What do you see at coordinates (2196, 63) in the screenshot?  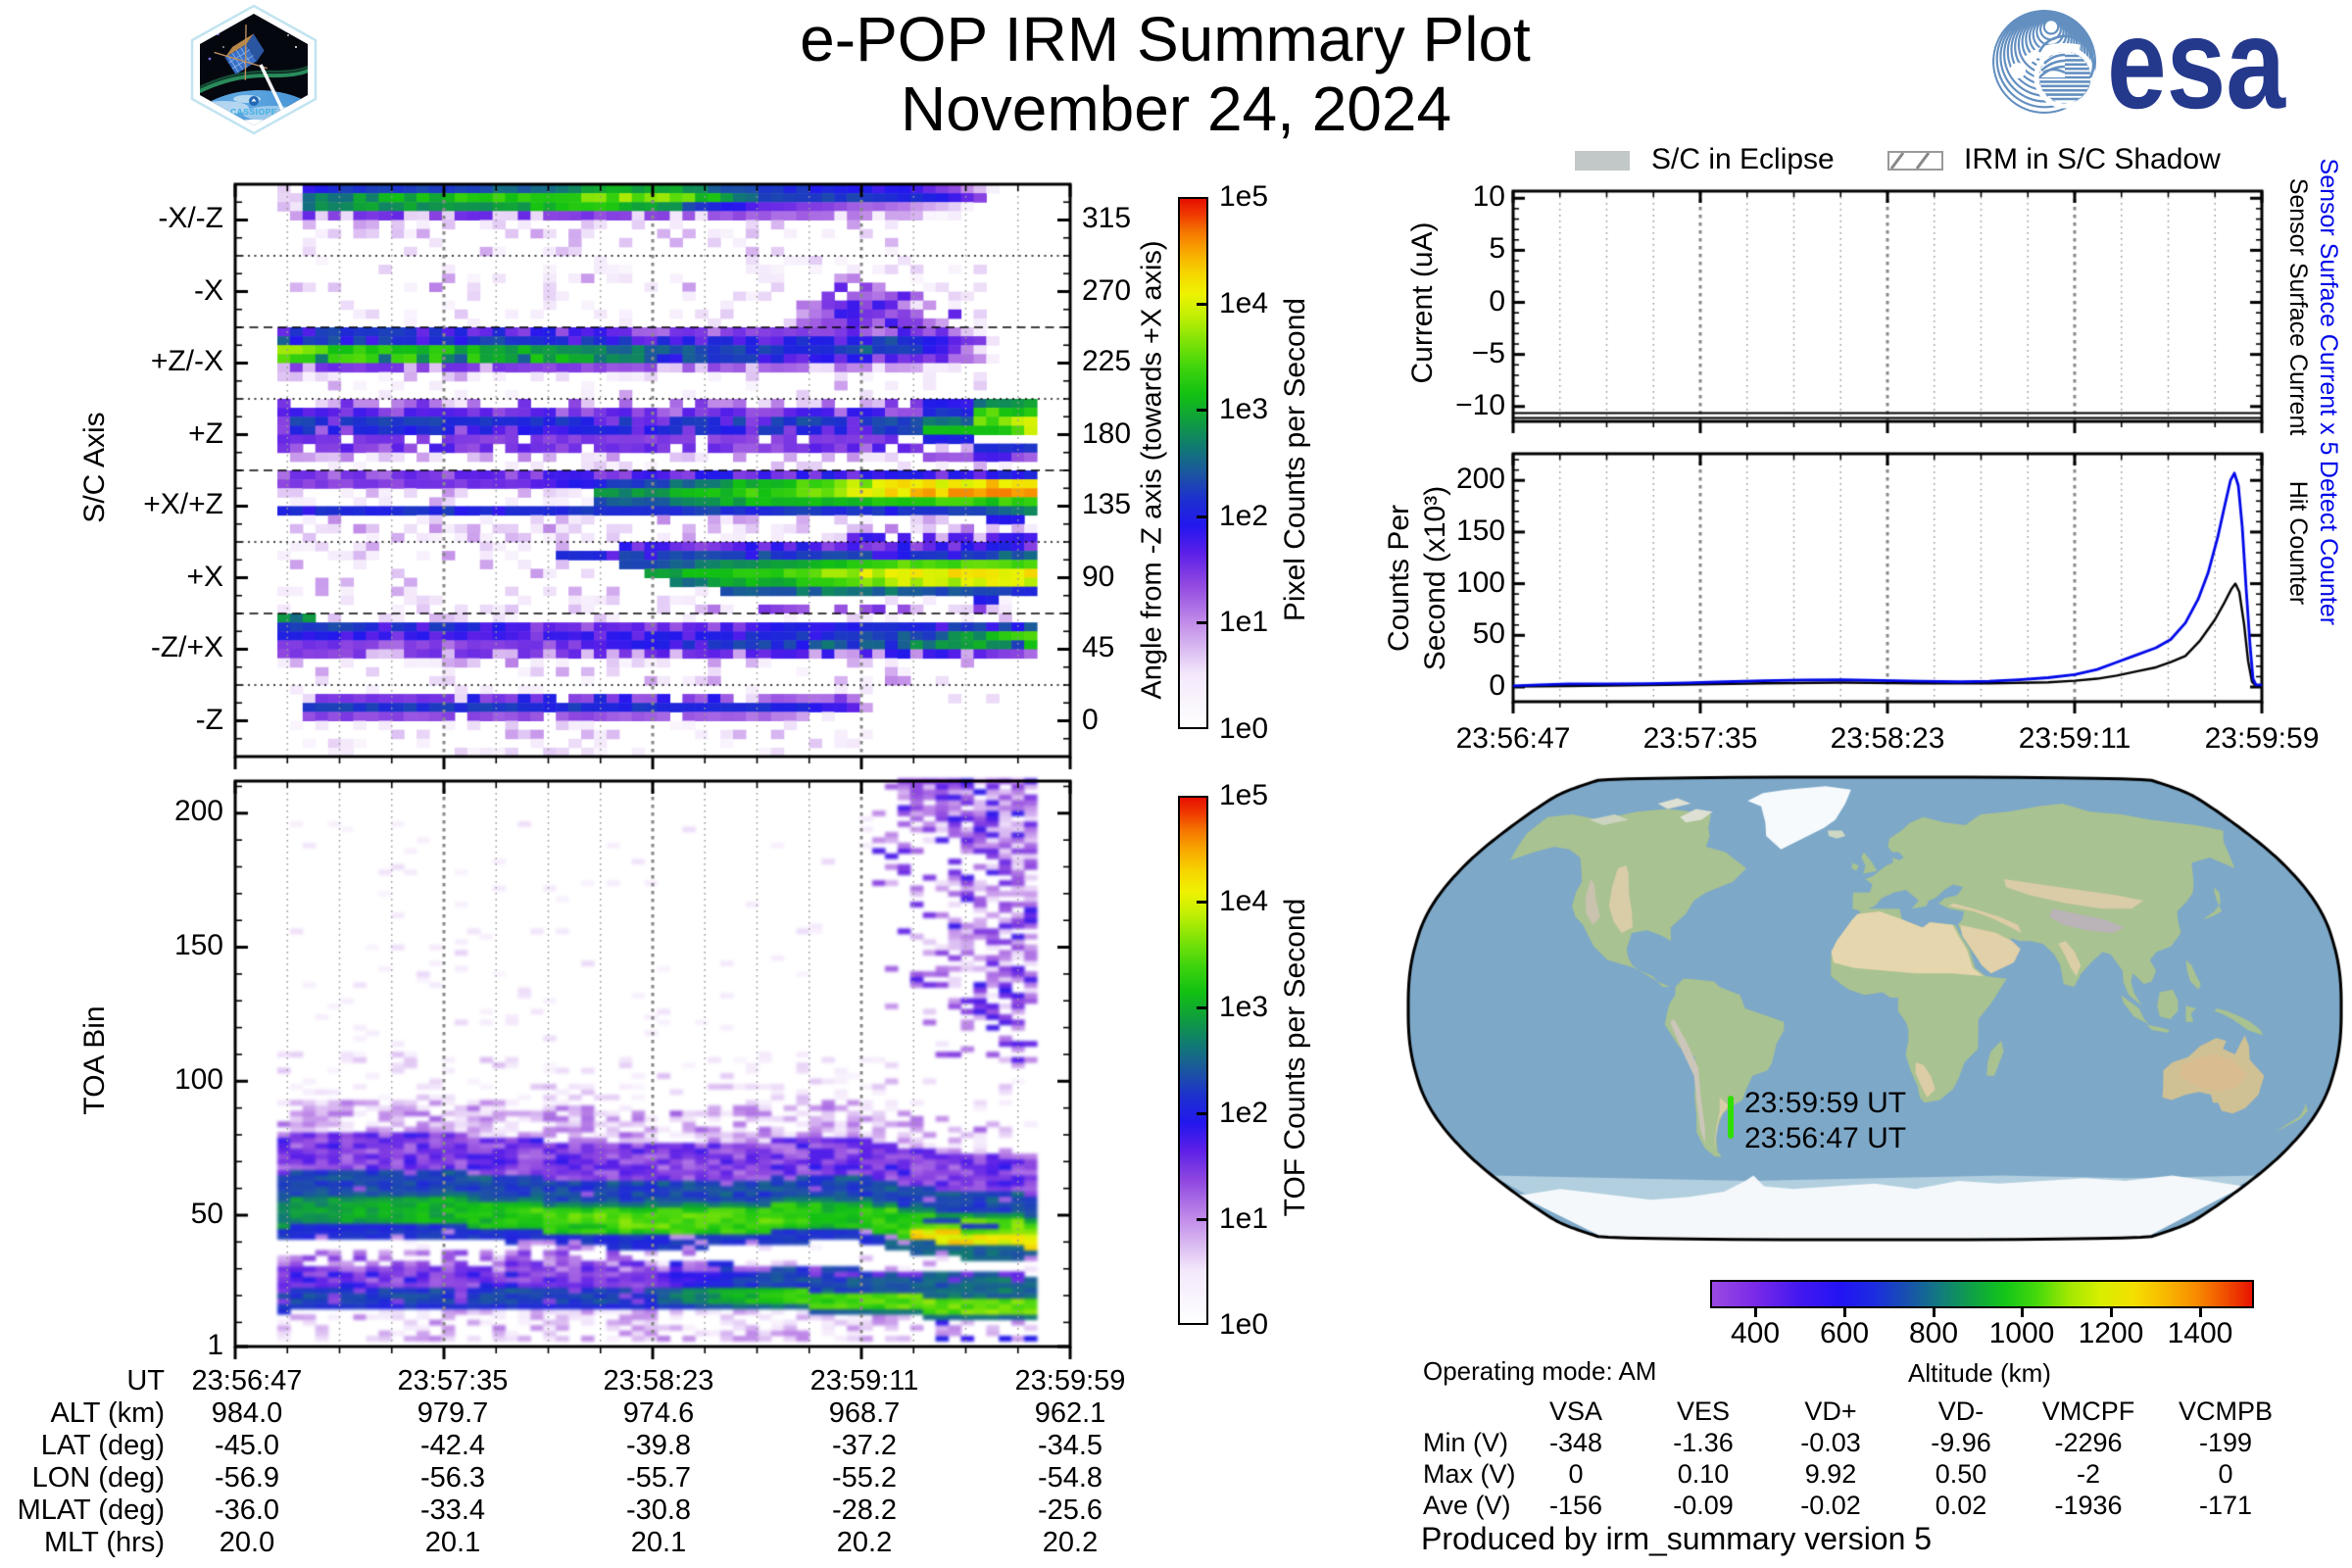 I see `svg-text: esa` at bounding box center [2196, 63].